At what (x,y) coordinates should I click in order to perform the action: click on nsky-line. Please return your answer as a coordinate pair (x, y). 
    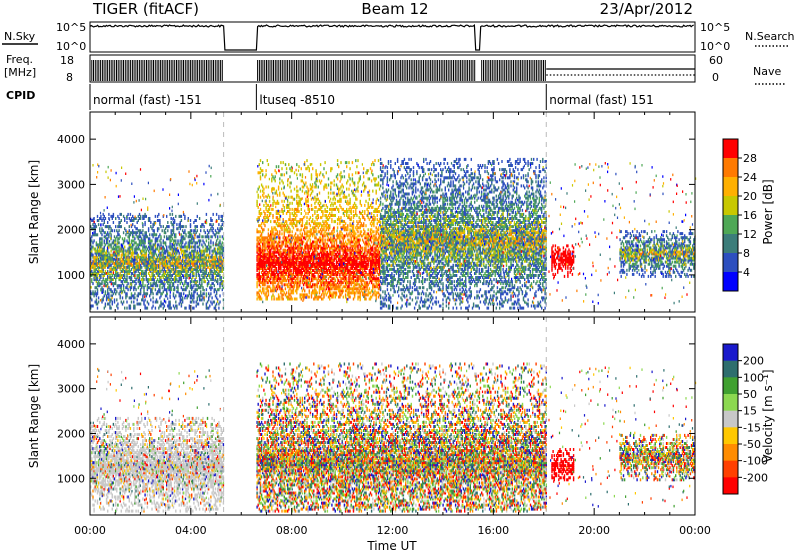
    Looking at the image, I should click on (391, 37).